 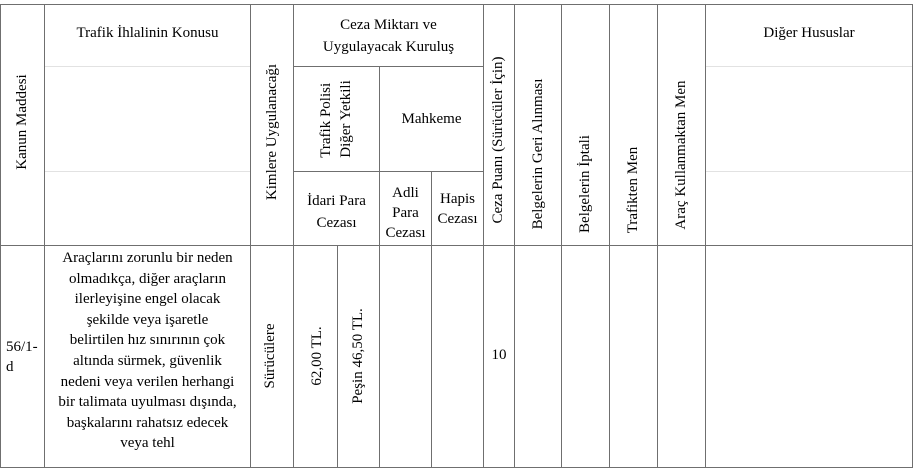 I want to click on header-ceza-miktari: Ceza Miktarı ve Uygulayacak Kuruluş, so click(x=388, y=36).